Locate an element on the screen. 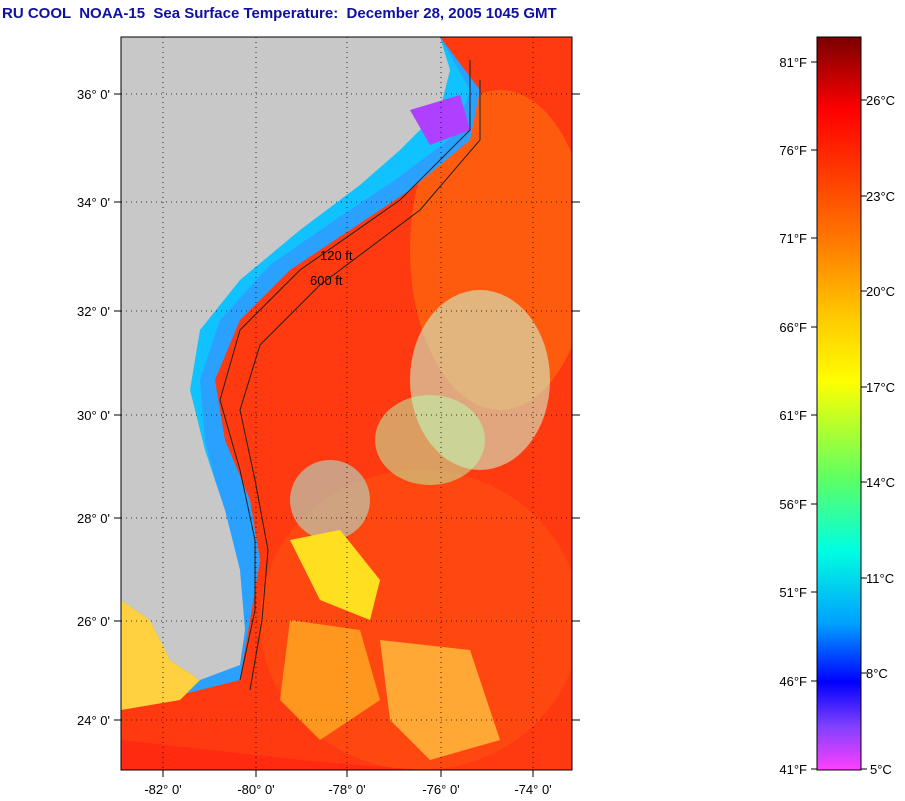 The width and height of the screenshot is (905, 801). lat-label: 36° 0' is located at coordinates (93, 94).